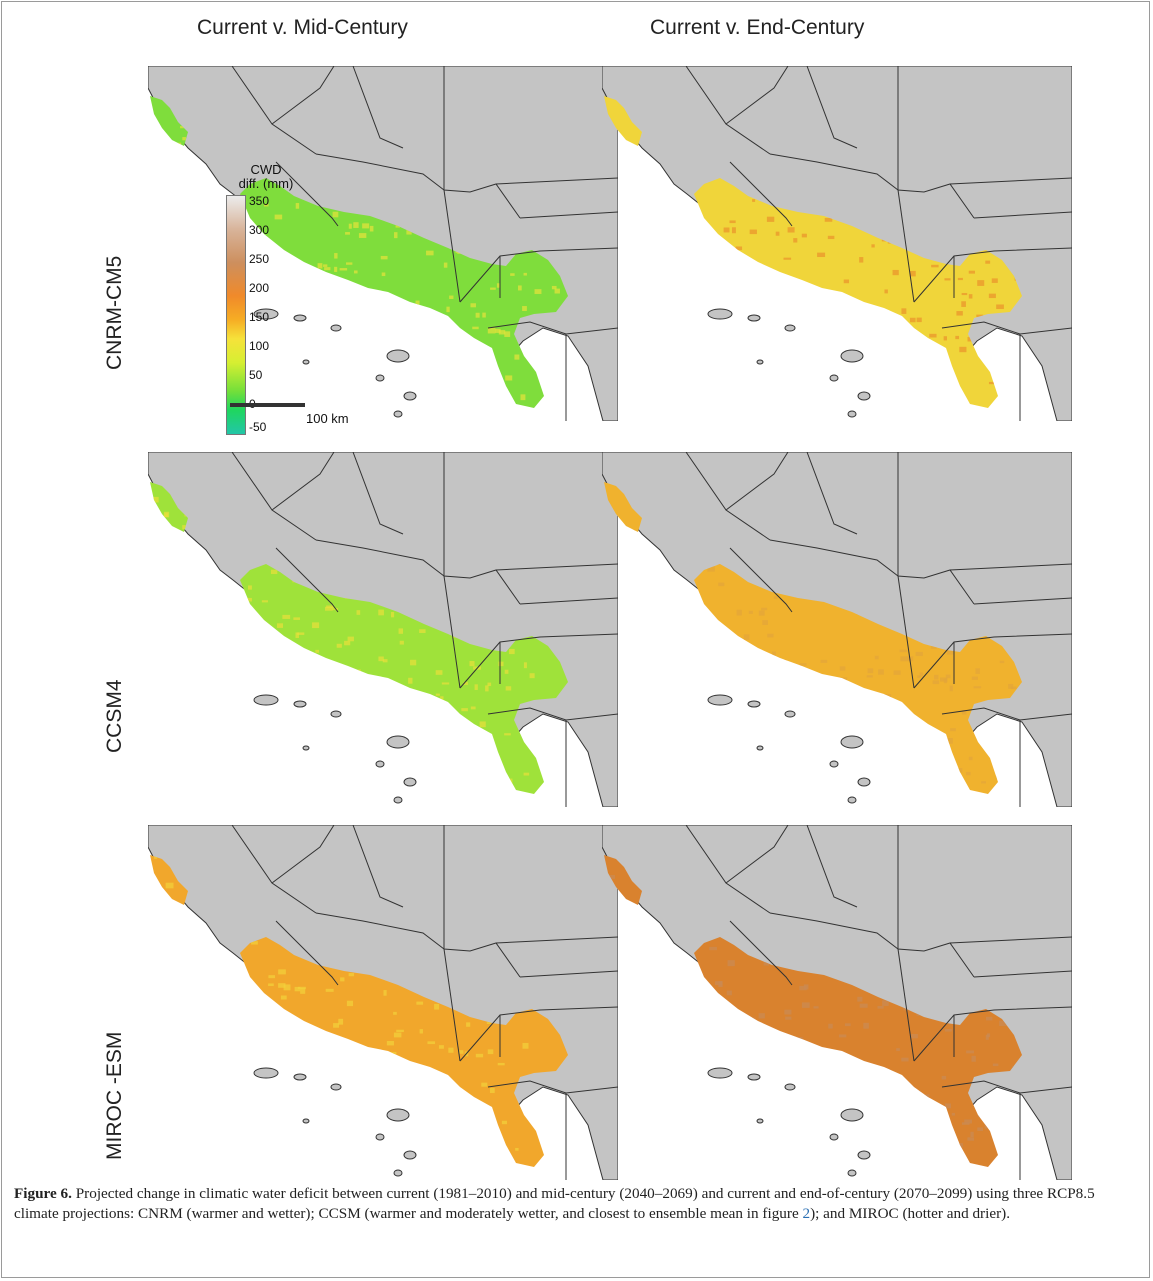  What do you see at coordinates (256, 375) in the screenshot?
I see `legend-tick: 50` at bounding box center [256, 375].